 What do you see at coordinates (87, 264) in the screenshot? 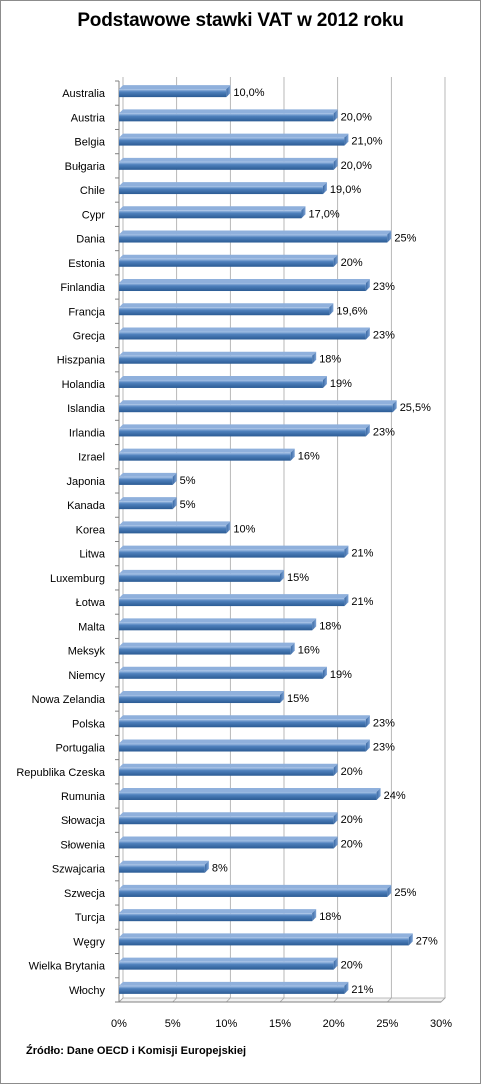
I see `category-label: Estonia` at bounding box center [87, 264].